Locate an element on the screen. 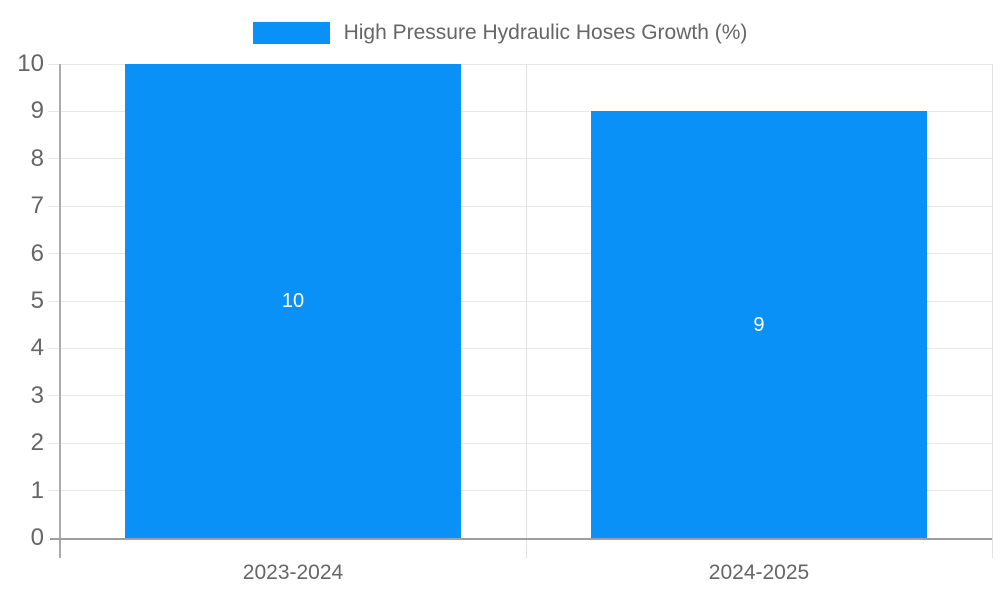 This screenshot has width=1000, height=600. y-axis-tick-label: 6 is located at coordinates (37, 253).